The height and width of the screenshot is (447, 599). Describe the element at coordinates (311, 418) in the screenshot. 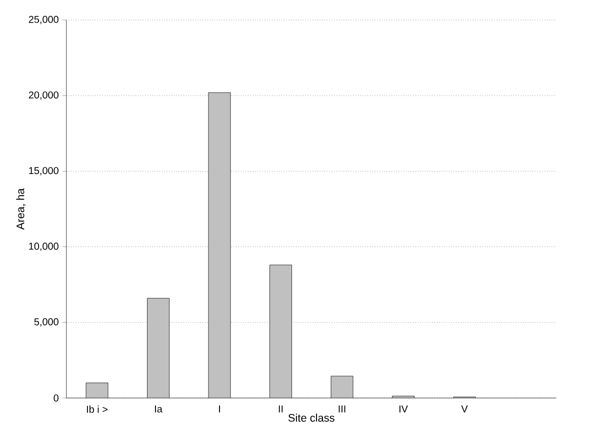

I see `x-axis-title: Site class` at that location.